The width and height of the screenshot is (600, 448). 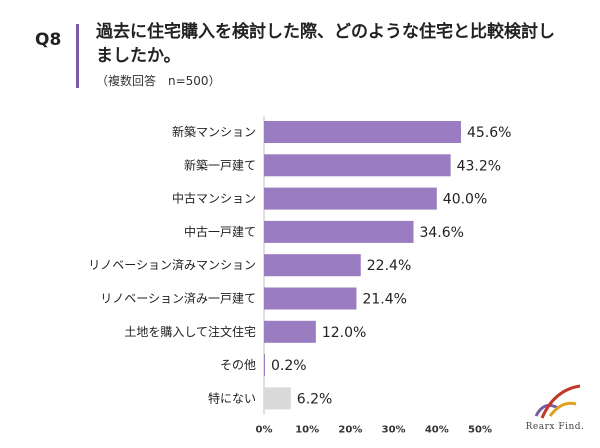 What do you see at coordinates (350, 429) in the screenshot?
I see `x-tick-label: 20%` at bounding box center [350, 429].